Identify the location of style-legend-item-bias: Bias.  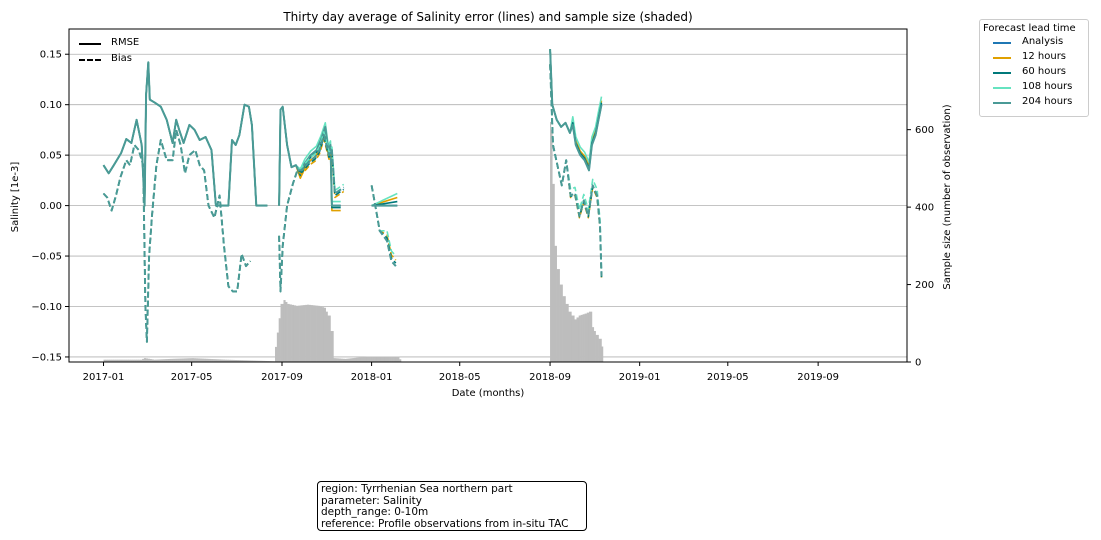
(119, 60).